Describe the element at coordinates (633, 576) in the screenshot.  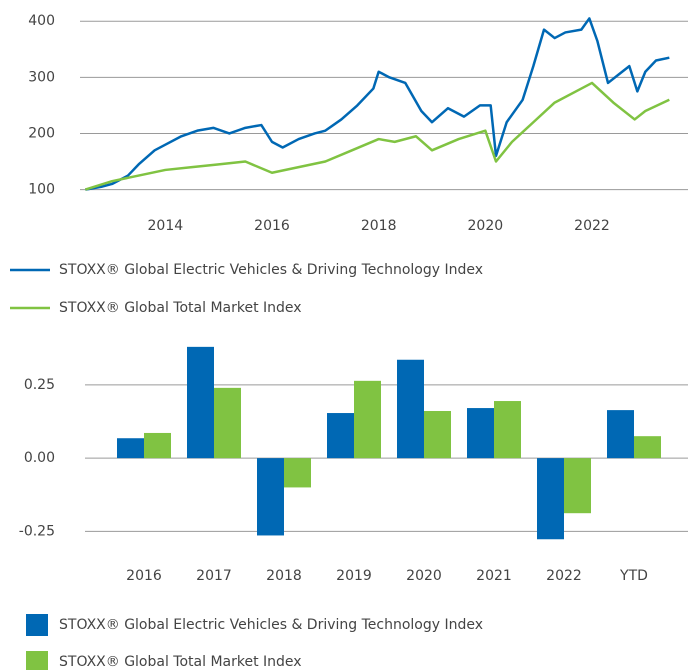
I see `x-tick-label: YTD` at that location.